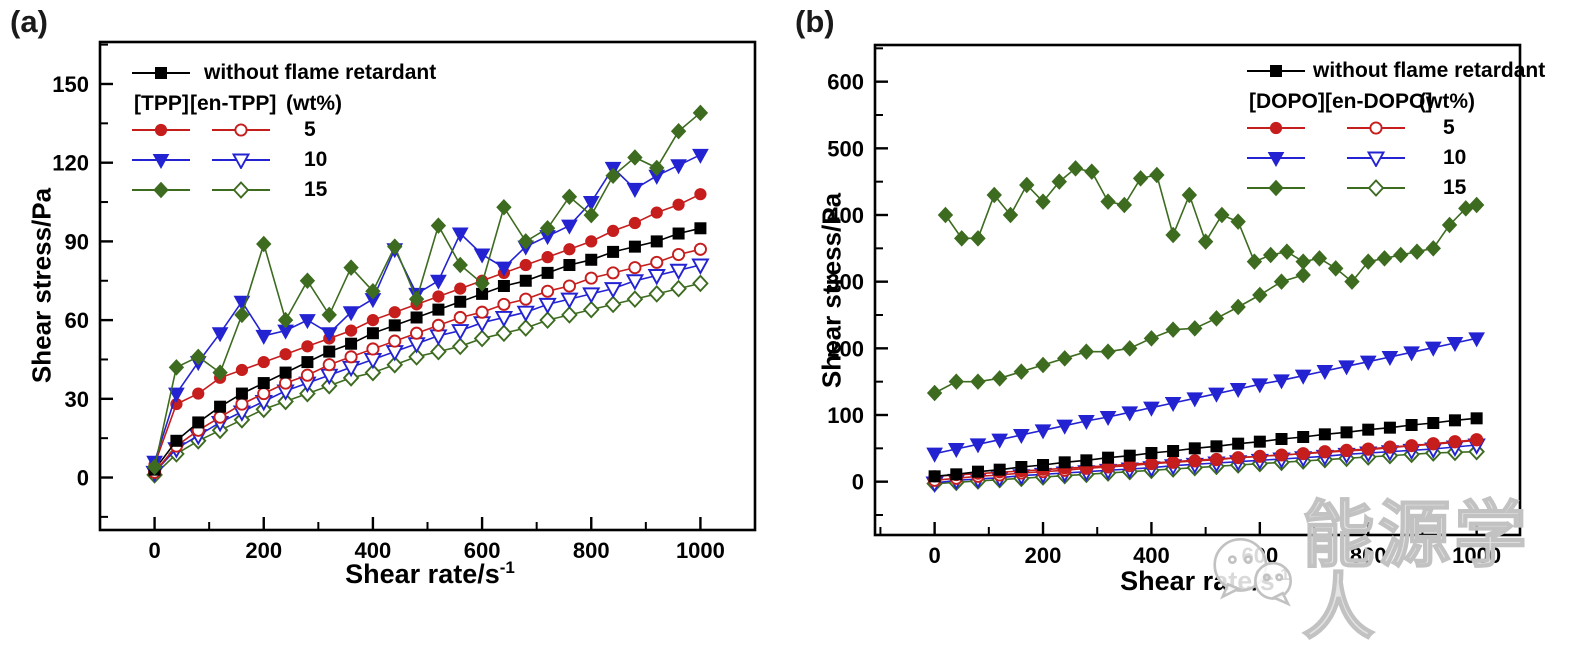 The width and height of the screenshot is (1571, 648). I want to click on series-en-tpp-10-wt-, so click(427, 370).